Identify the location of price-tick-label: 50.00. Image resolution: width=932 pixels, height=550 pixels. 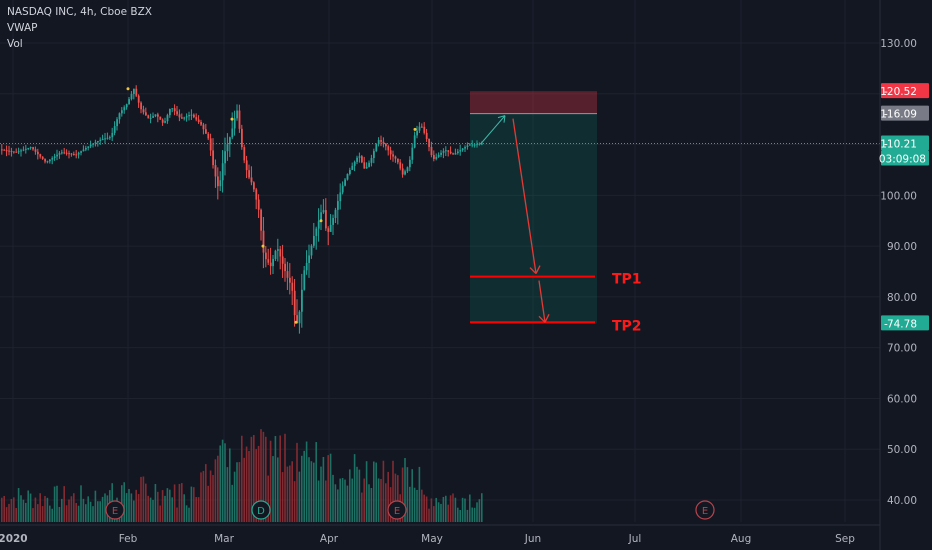
(902, 450).